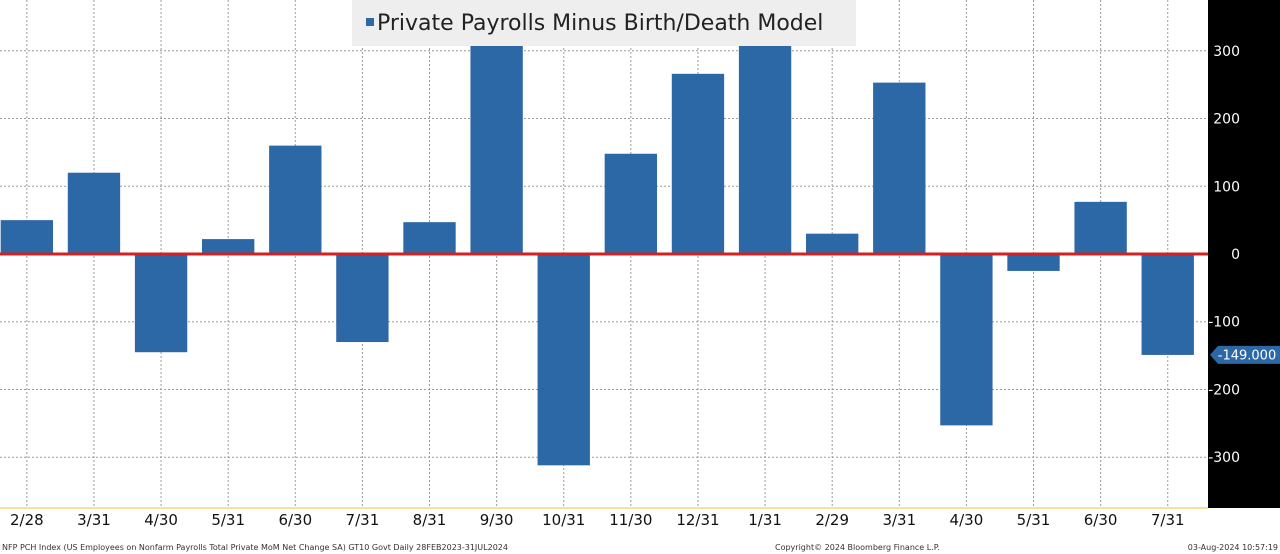 This screenshot has width=1280, height=554. What do you see at coordinates (27, 520) in the screenshot?
I see `x-tick-label: 2/28` at bounding box center [27, 520].